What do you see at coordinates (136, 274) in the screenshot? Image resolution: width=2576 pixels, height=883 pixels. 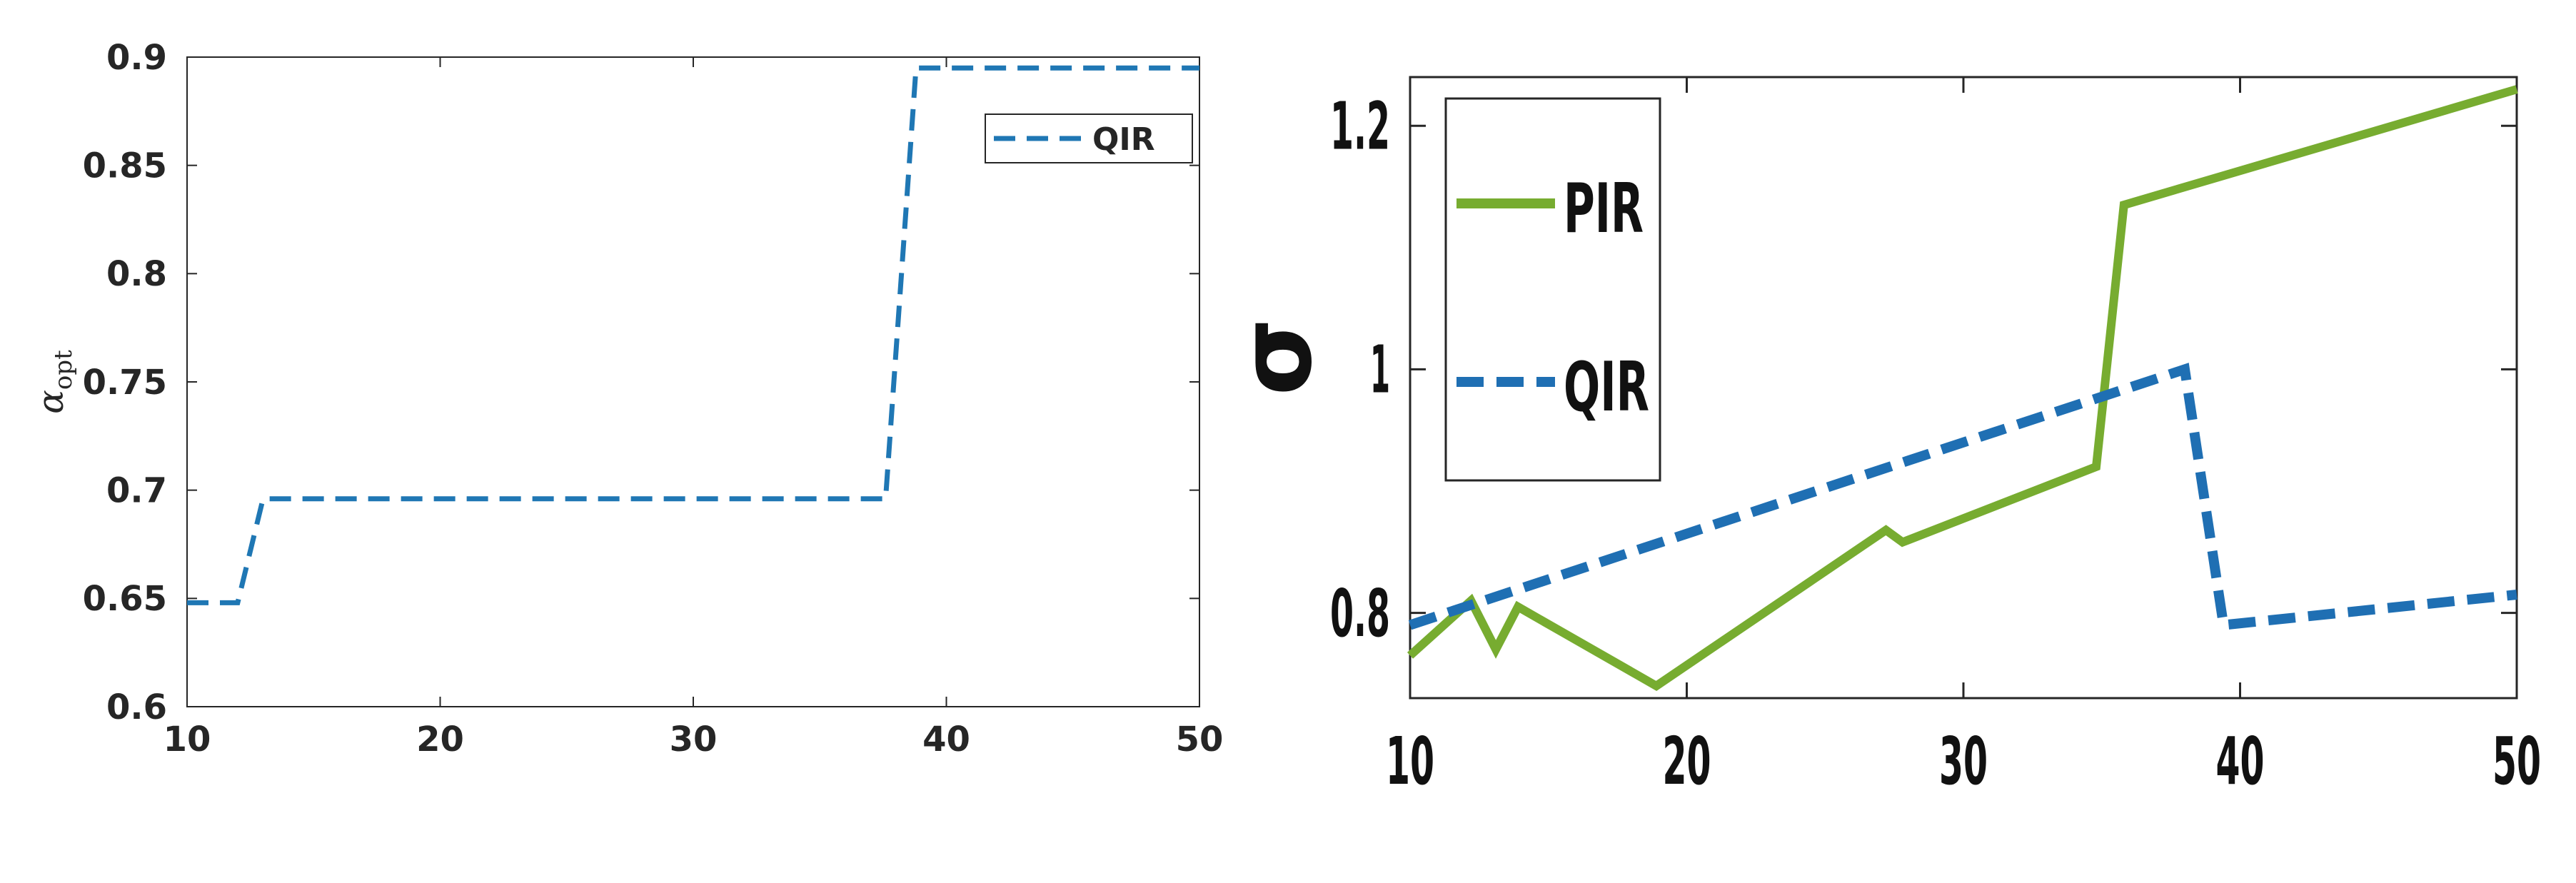 I see `left-y-tick-label: 0.8` at bounding box center [136, 274].